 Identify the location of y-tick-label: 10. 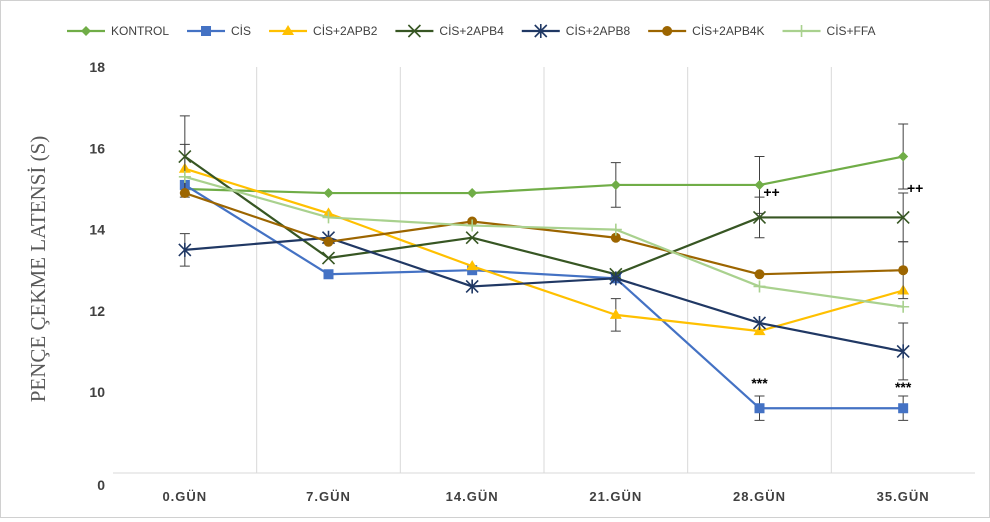
(97, 392).